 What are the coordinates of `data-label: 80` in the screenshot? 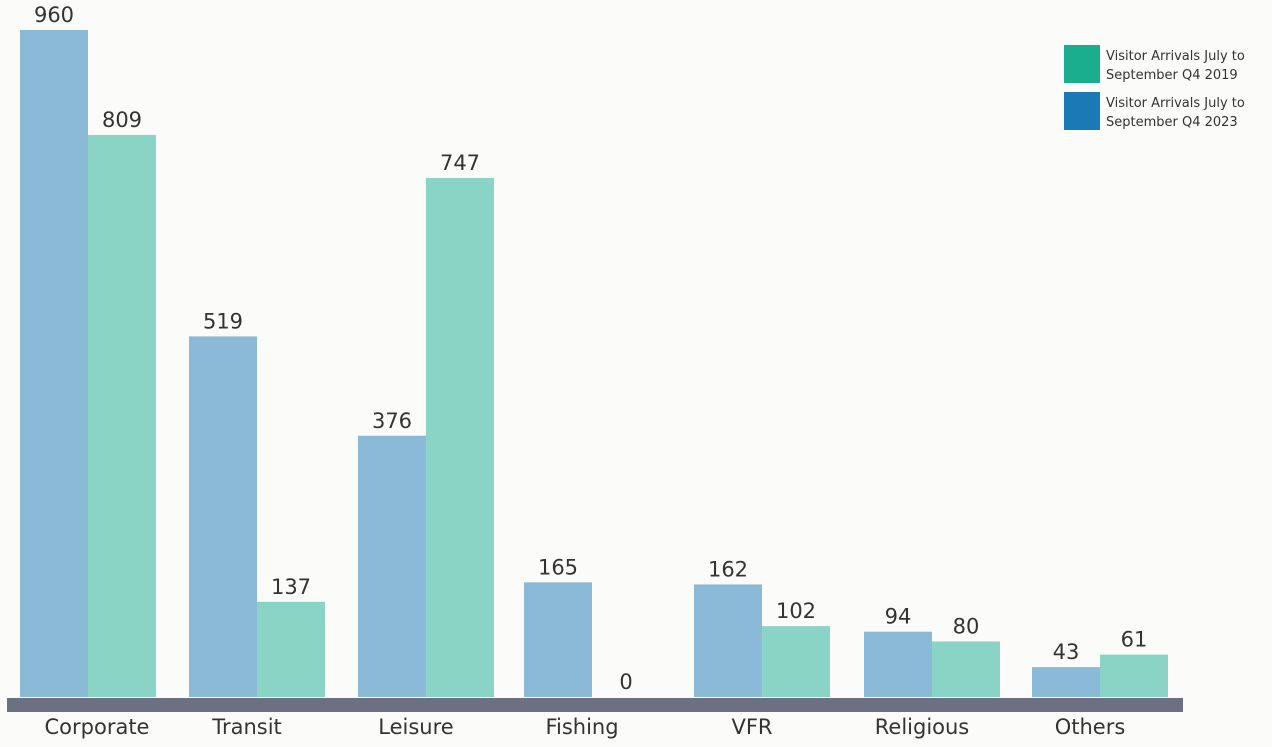 It's located at (966, 626).